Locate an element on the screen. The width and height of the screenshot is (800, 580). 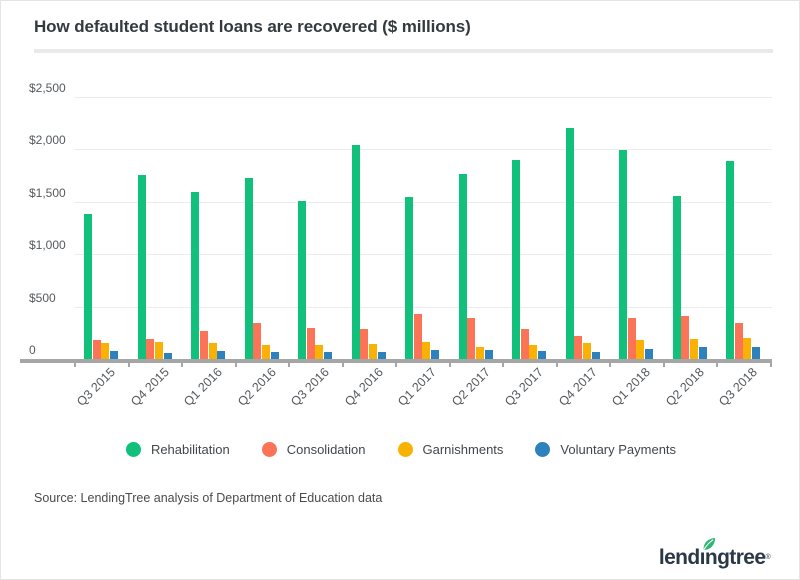
legend-label: Garnishments is located at coordinates (463, 449).